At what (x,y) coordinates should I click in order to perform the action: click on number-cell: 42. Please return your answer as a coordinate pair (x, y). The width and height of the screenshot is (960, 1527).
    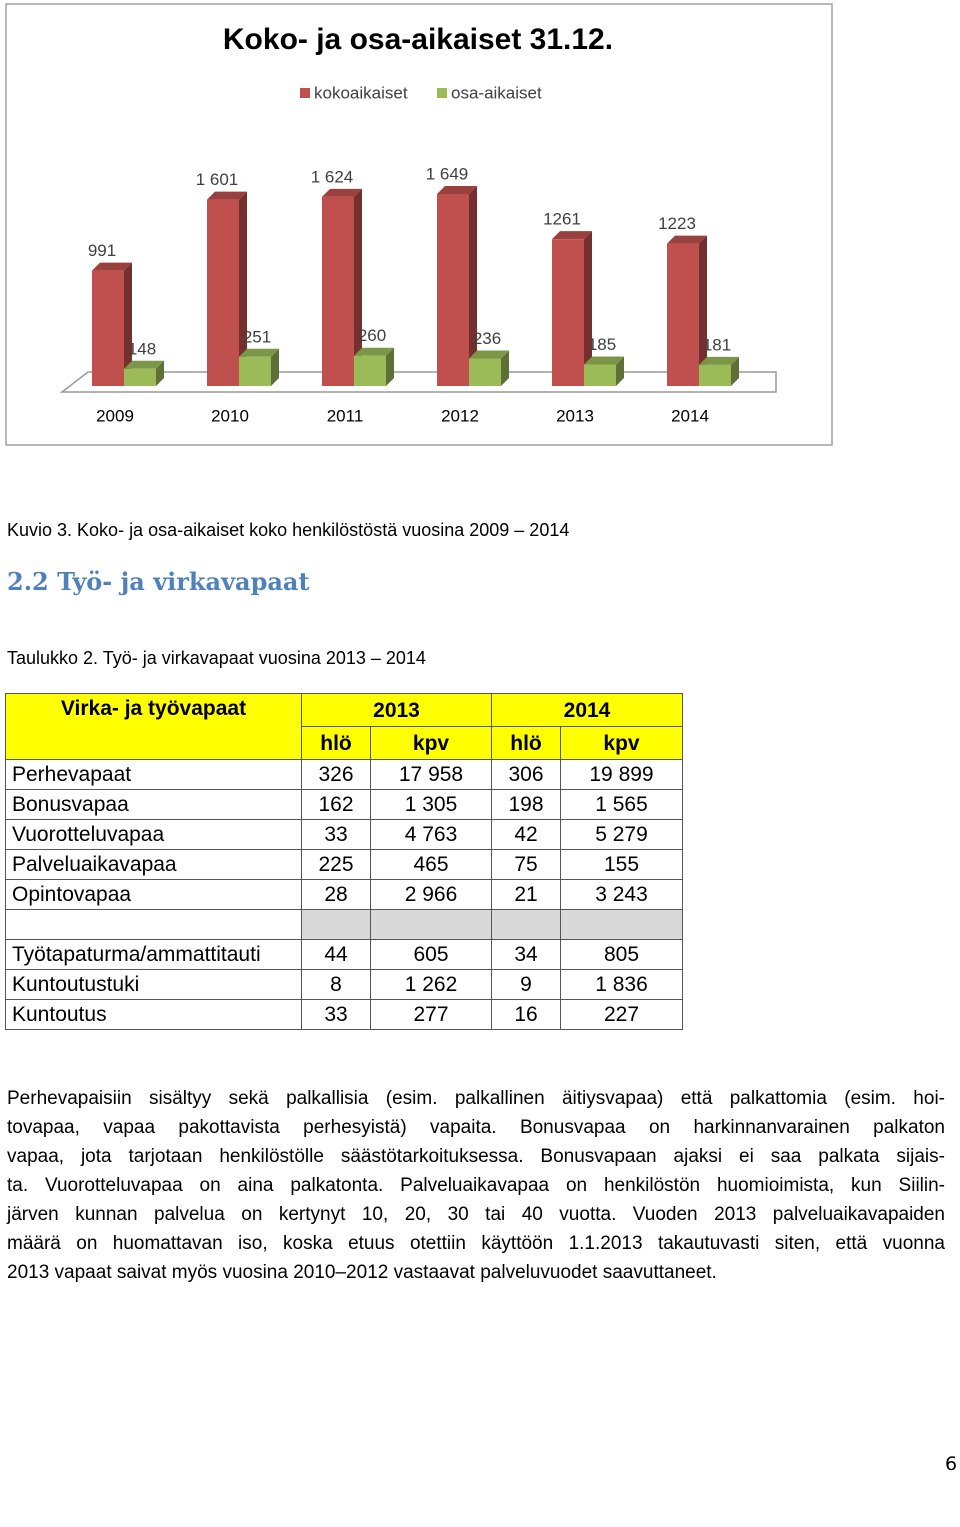
    Looking at the image, I should click on (526, 834).